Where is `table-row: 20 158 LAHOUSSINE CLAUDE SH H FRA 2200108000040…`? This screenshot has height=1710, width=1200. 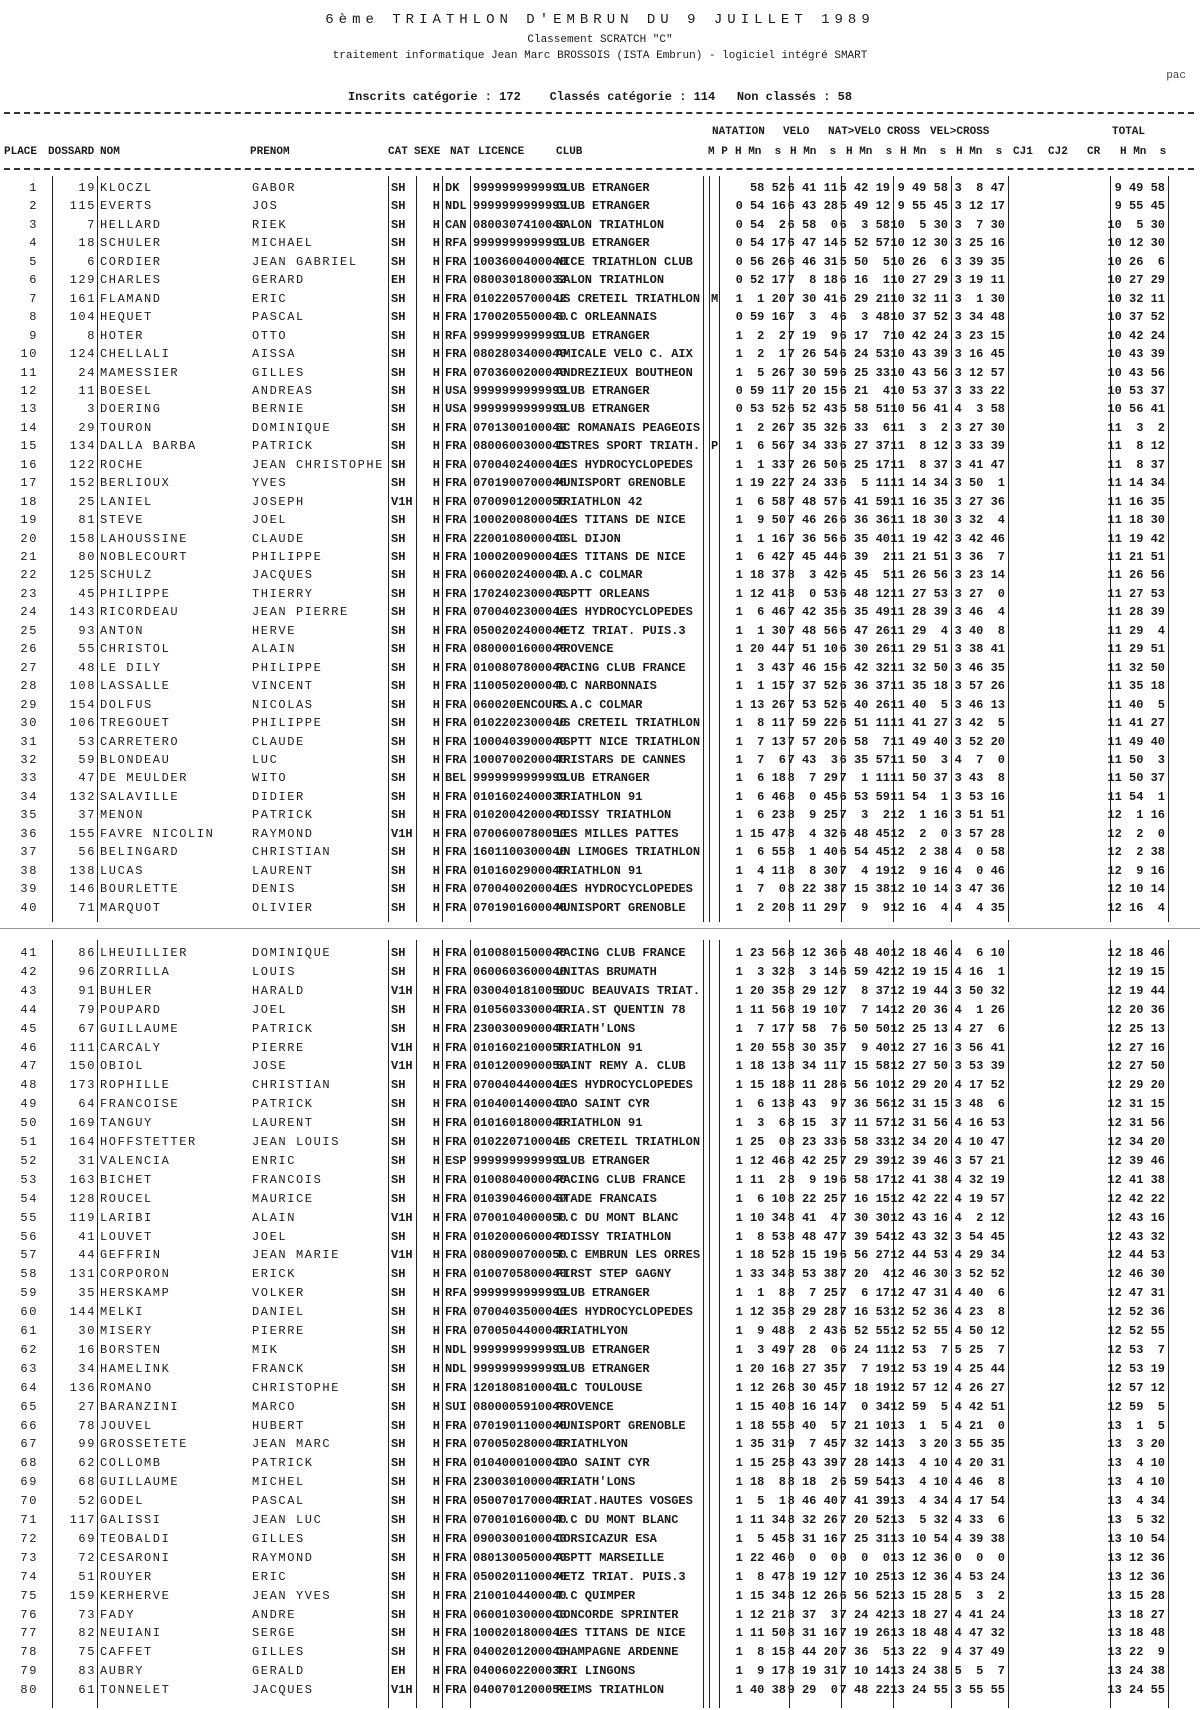
table-row: 20 158 LAHOUSSINE CLAUDE SH H FRA 2200108000040… is located at coordinates (600, 539).